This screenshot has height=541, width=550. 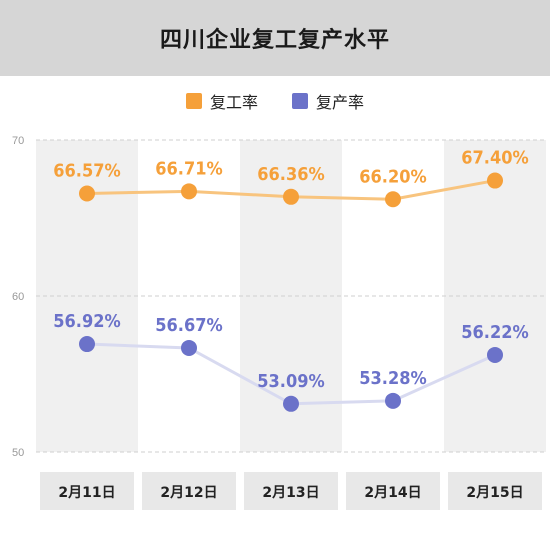 What do you see at coordinates (494, 332) in the screenshot?
I see `data-label-s2-5: 56.22%` at bounding box center [494, 332].